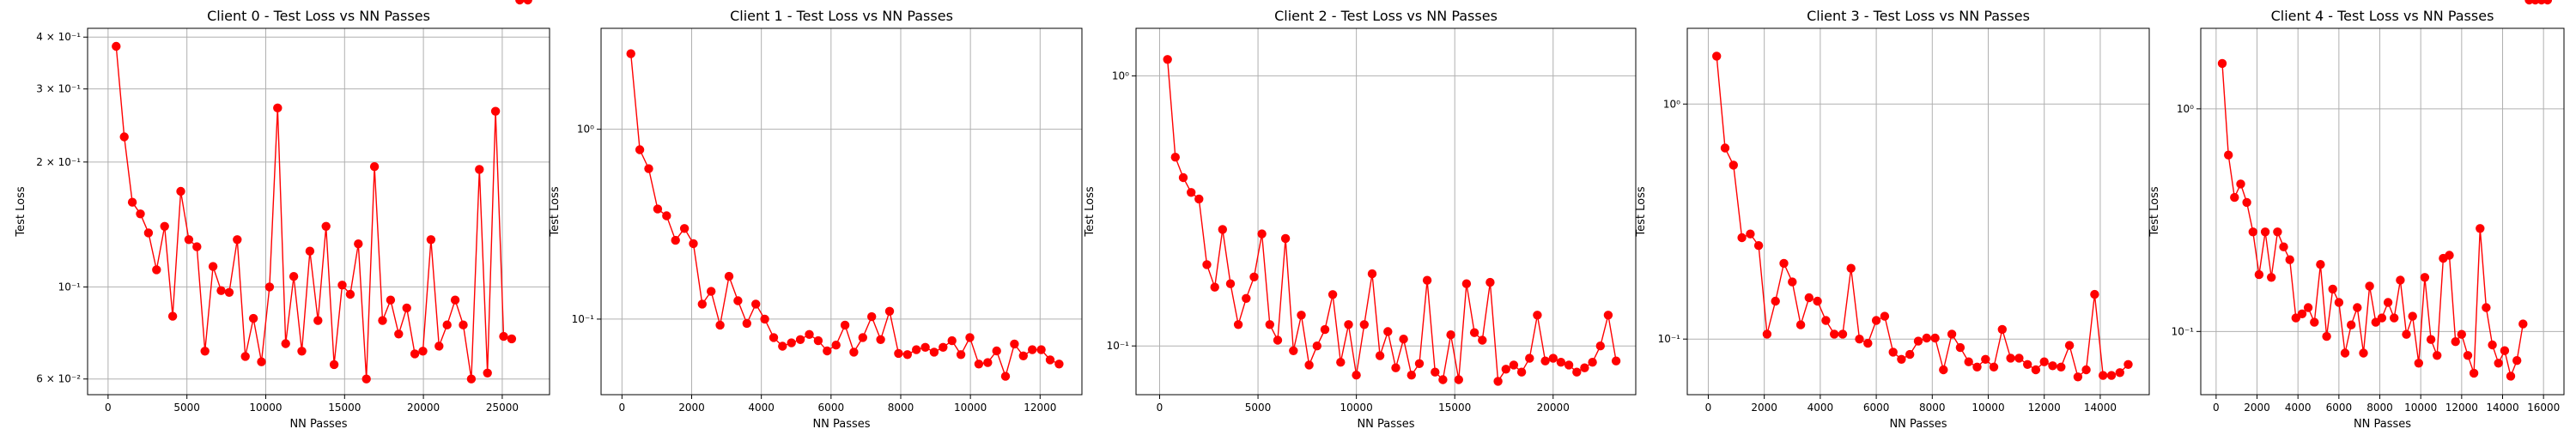  I want to click on x-tick-label: 16000, so click(2544, 408).